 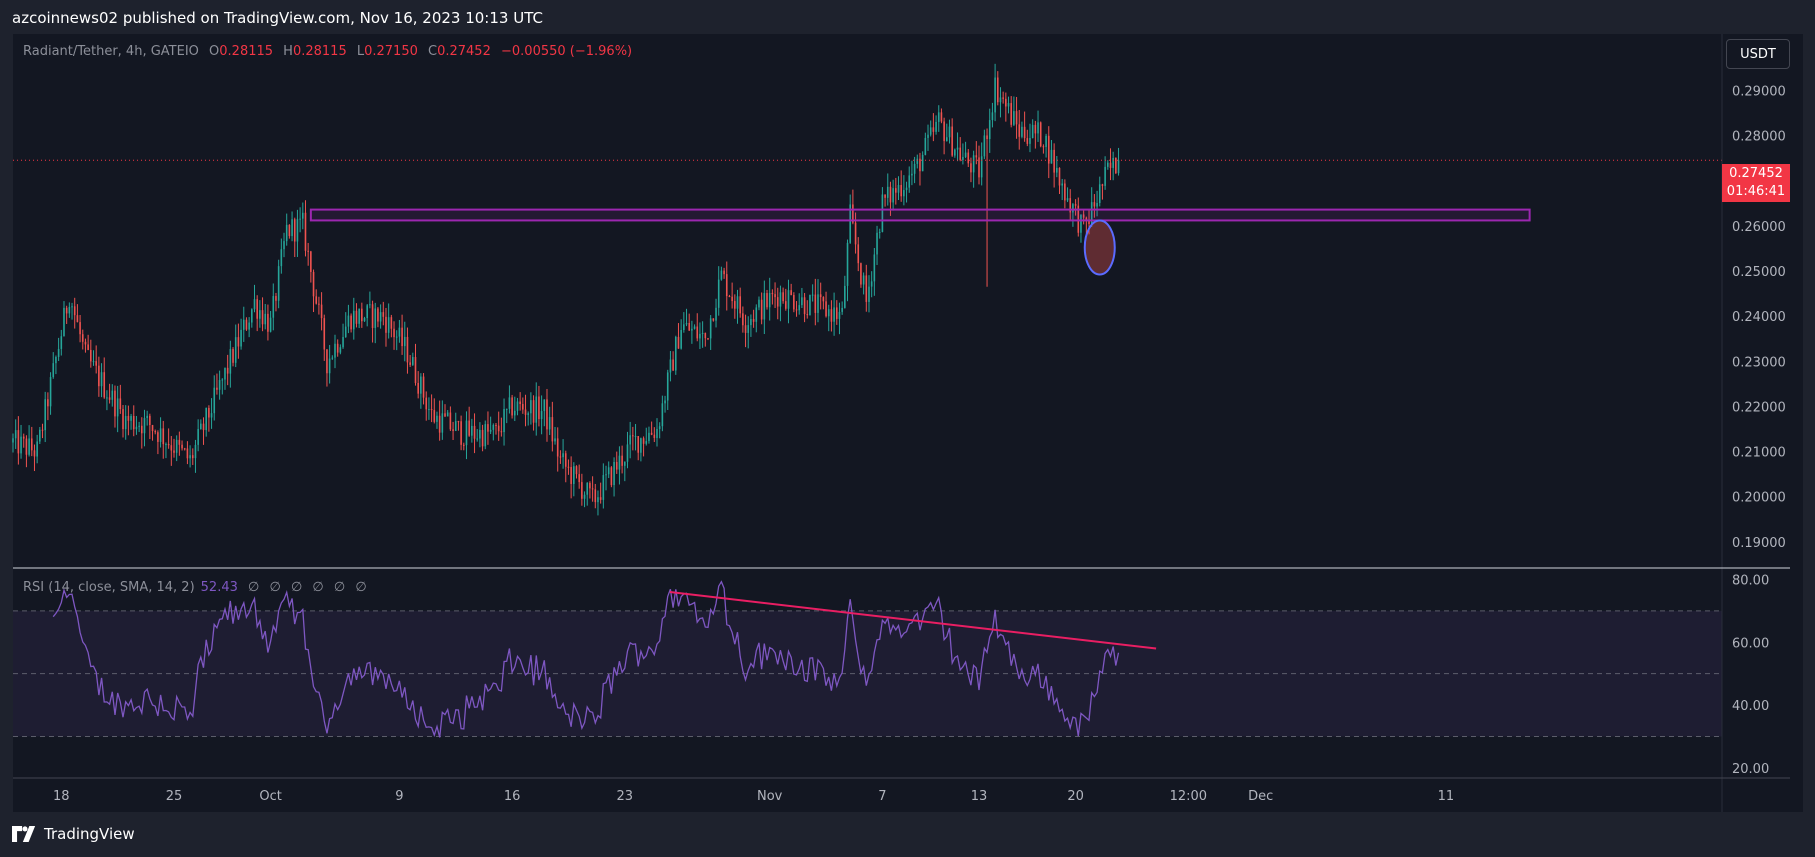 I want to click on footer-brand: TradingView, so click(x=73, y=834).